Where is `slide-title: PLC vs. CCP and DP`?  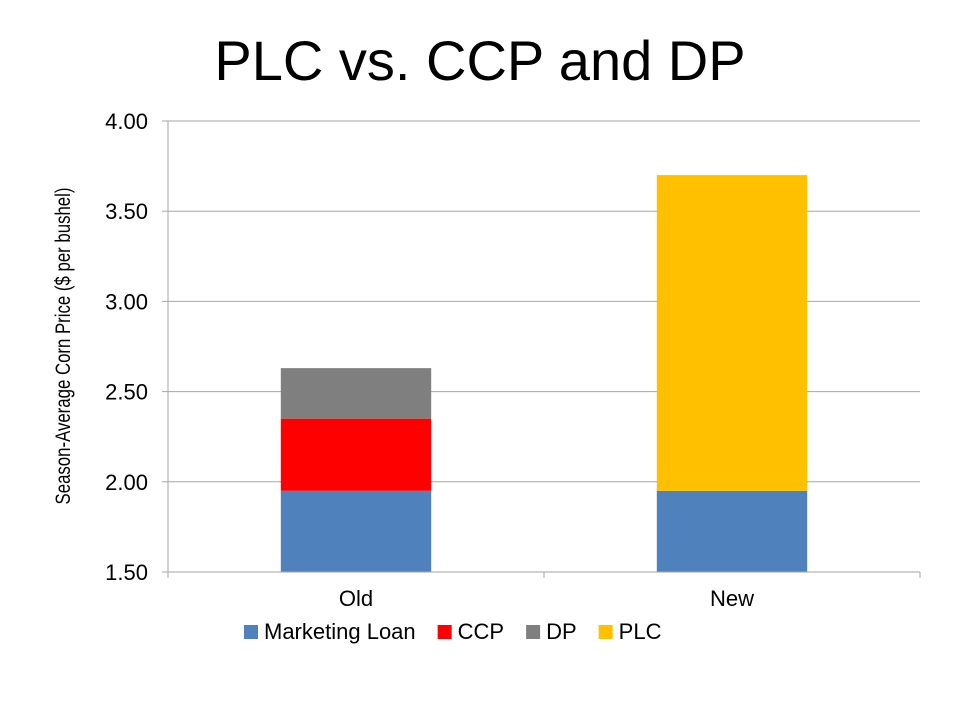
slide-title: PLC vs. CCP and DP is located at coordinates (480, 60).